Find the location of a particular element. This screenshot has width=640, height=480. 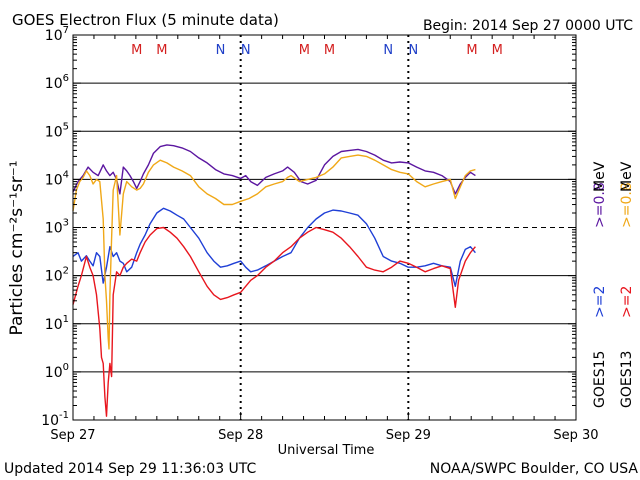

x-axis-label: Universal Time is located at coordinates (326, 450).